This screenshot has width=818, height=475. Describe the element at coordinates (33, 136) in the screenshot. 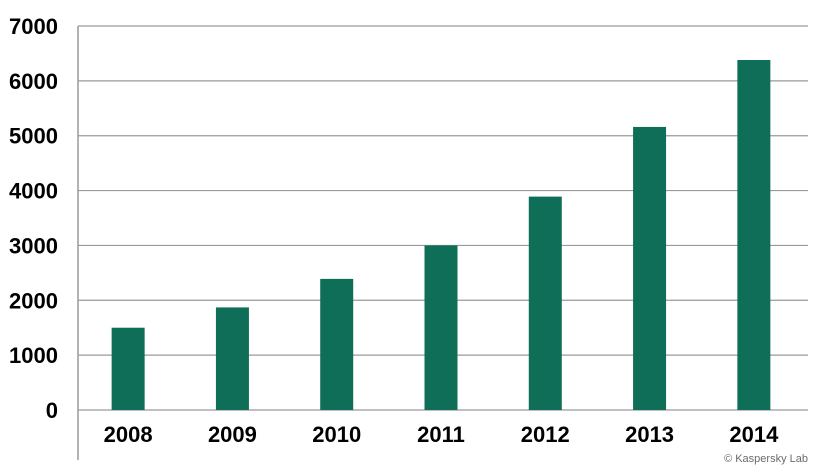

I see `y-tick-label: 5000` at that location.